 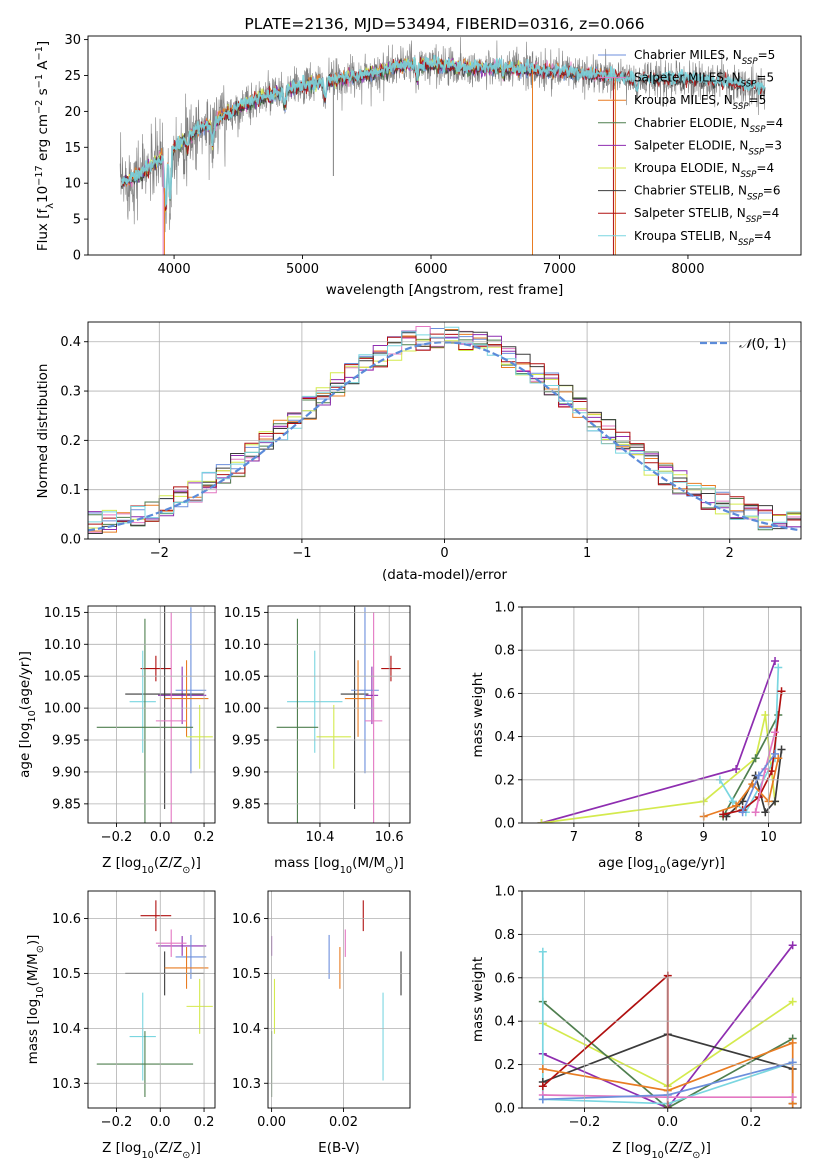 I want to click on x-axis-label-part: (Z/Z, so click(x=168, y=863).